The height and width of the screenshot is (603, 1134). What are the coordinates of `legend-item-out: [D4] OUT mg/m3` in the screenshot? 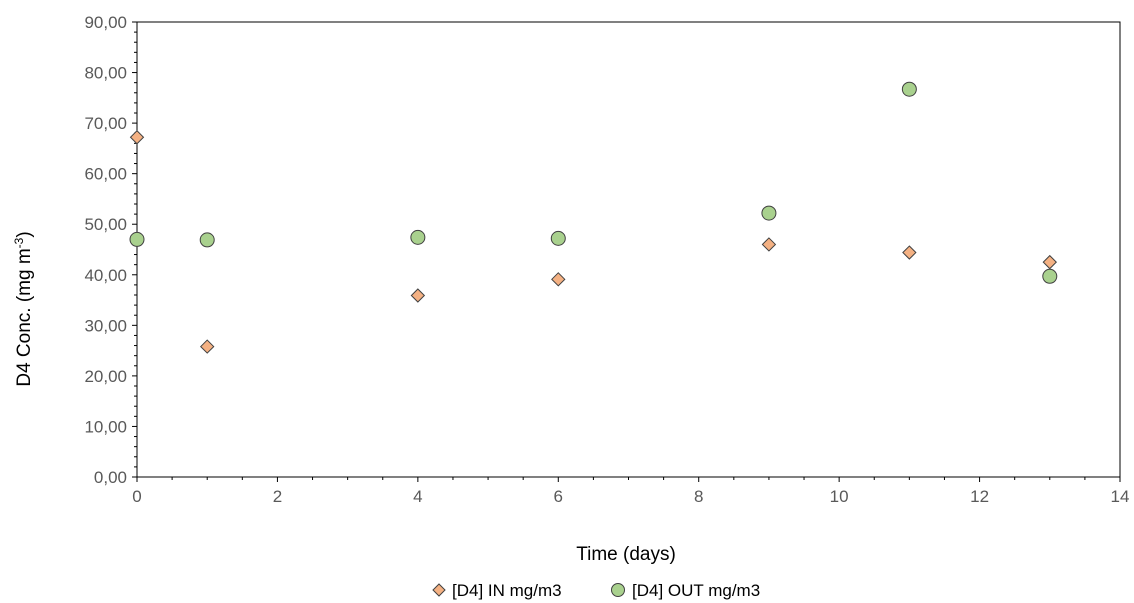 It's located at (685, 590).